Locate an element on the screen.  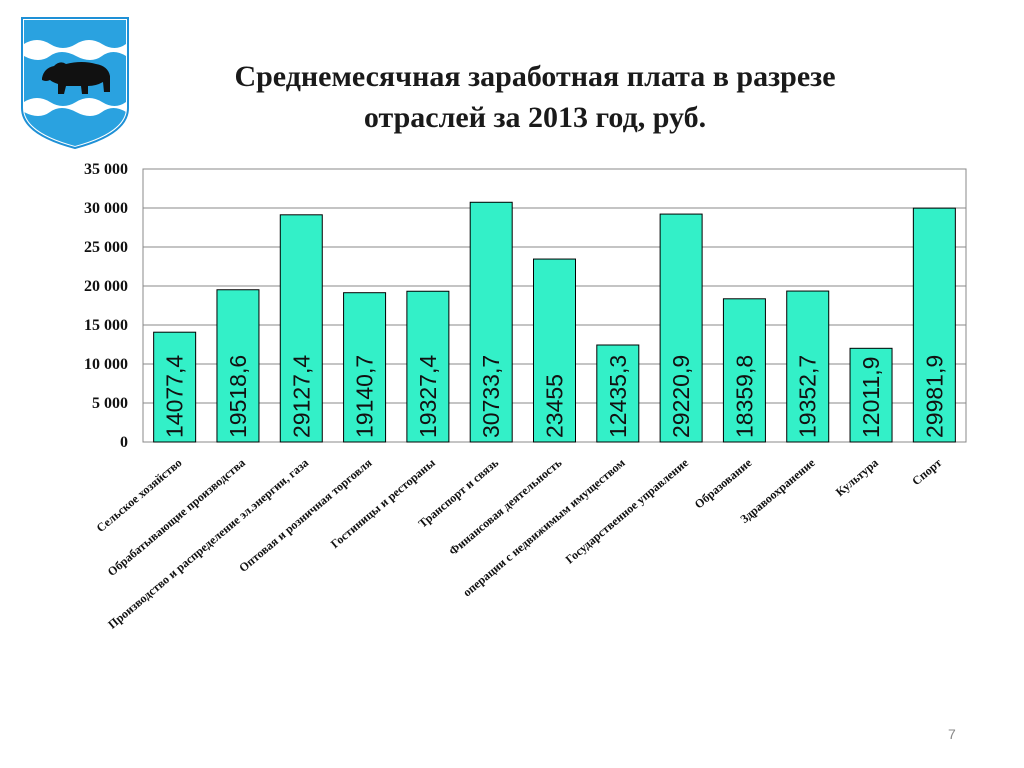
bar-data-label: 29220,9 is located at coordinates (681, 396).